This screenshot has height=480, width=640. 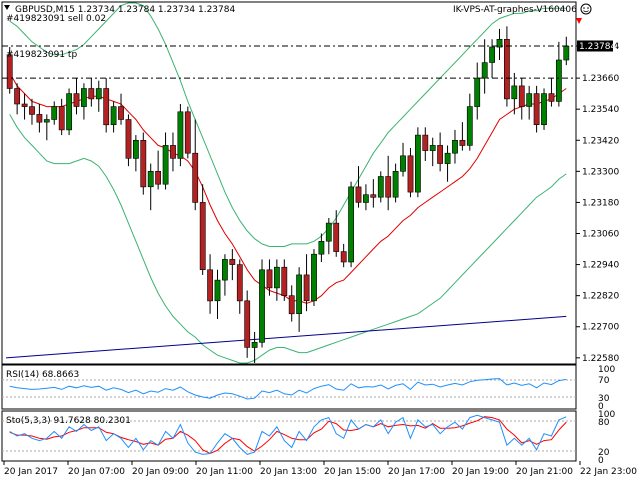 I want to click on rsi-pane, so click(x=289, y=387).